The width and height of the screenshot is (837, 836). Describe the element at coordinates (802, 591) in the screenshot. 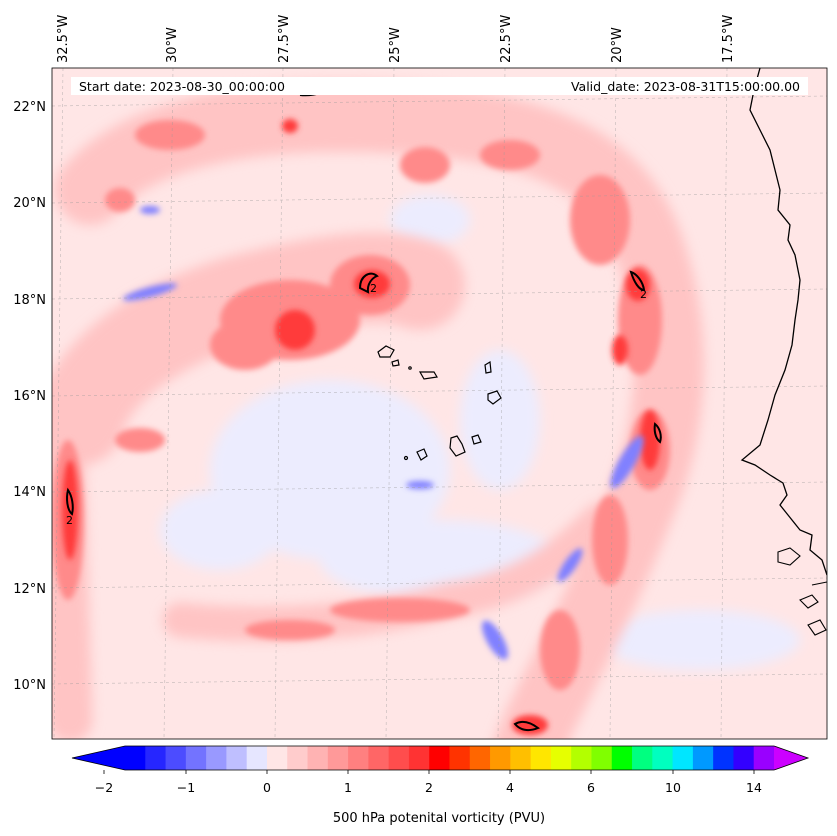

I see `africa-coastline-islands` at that location.